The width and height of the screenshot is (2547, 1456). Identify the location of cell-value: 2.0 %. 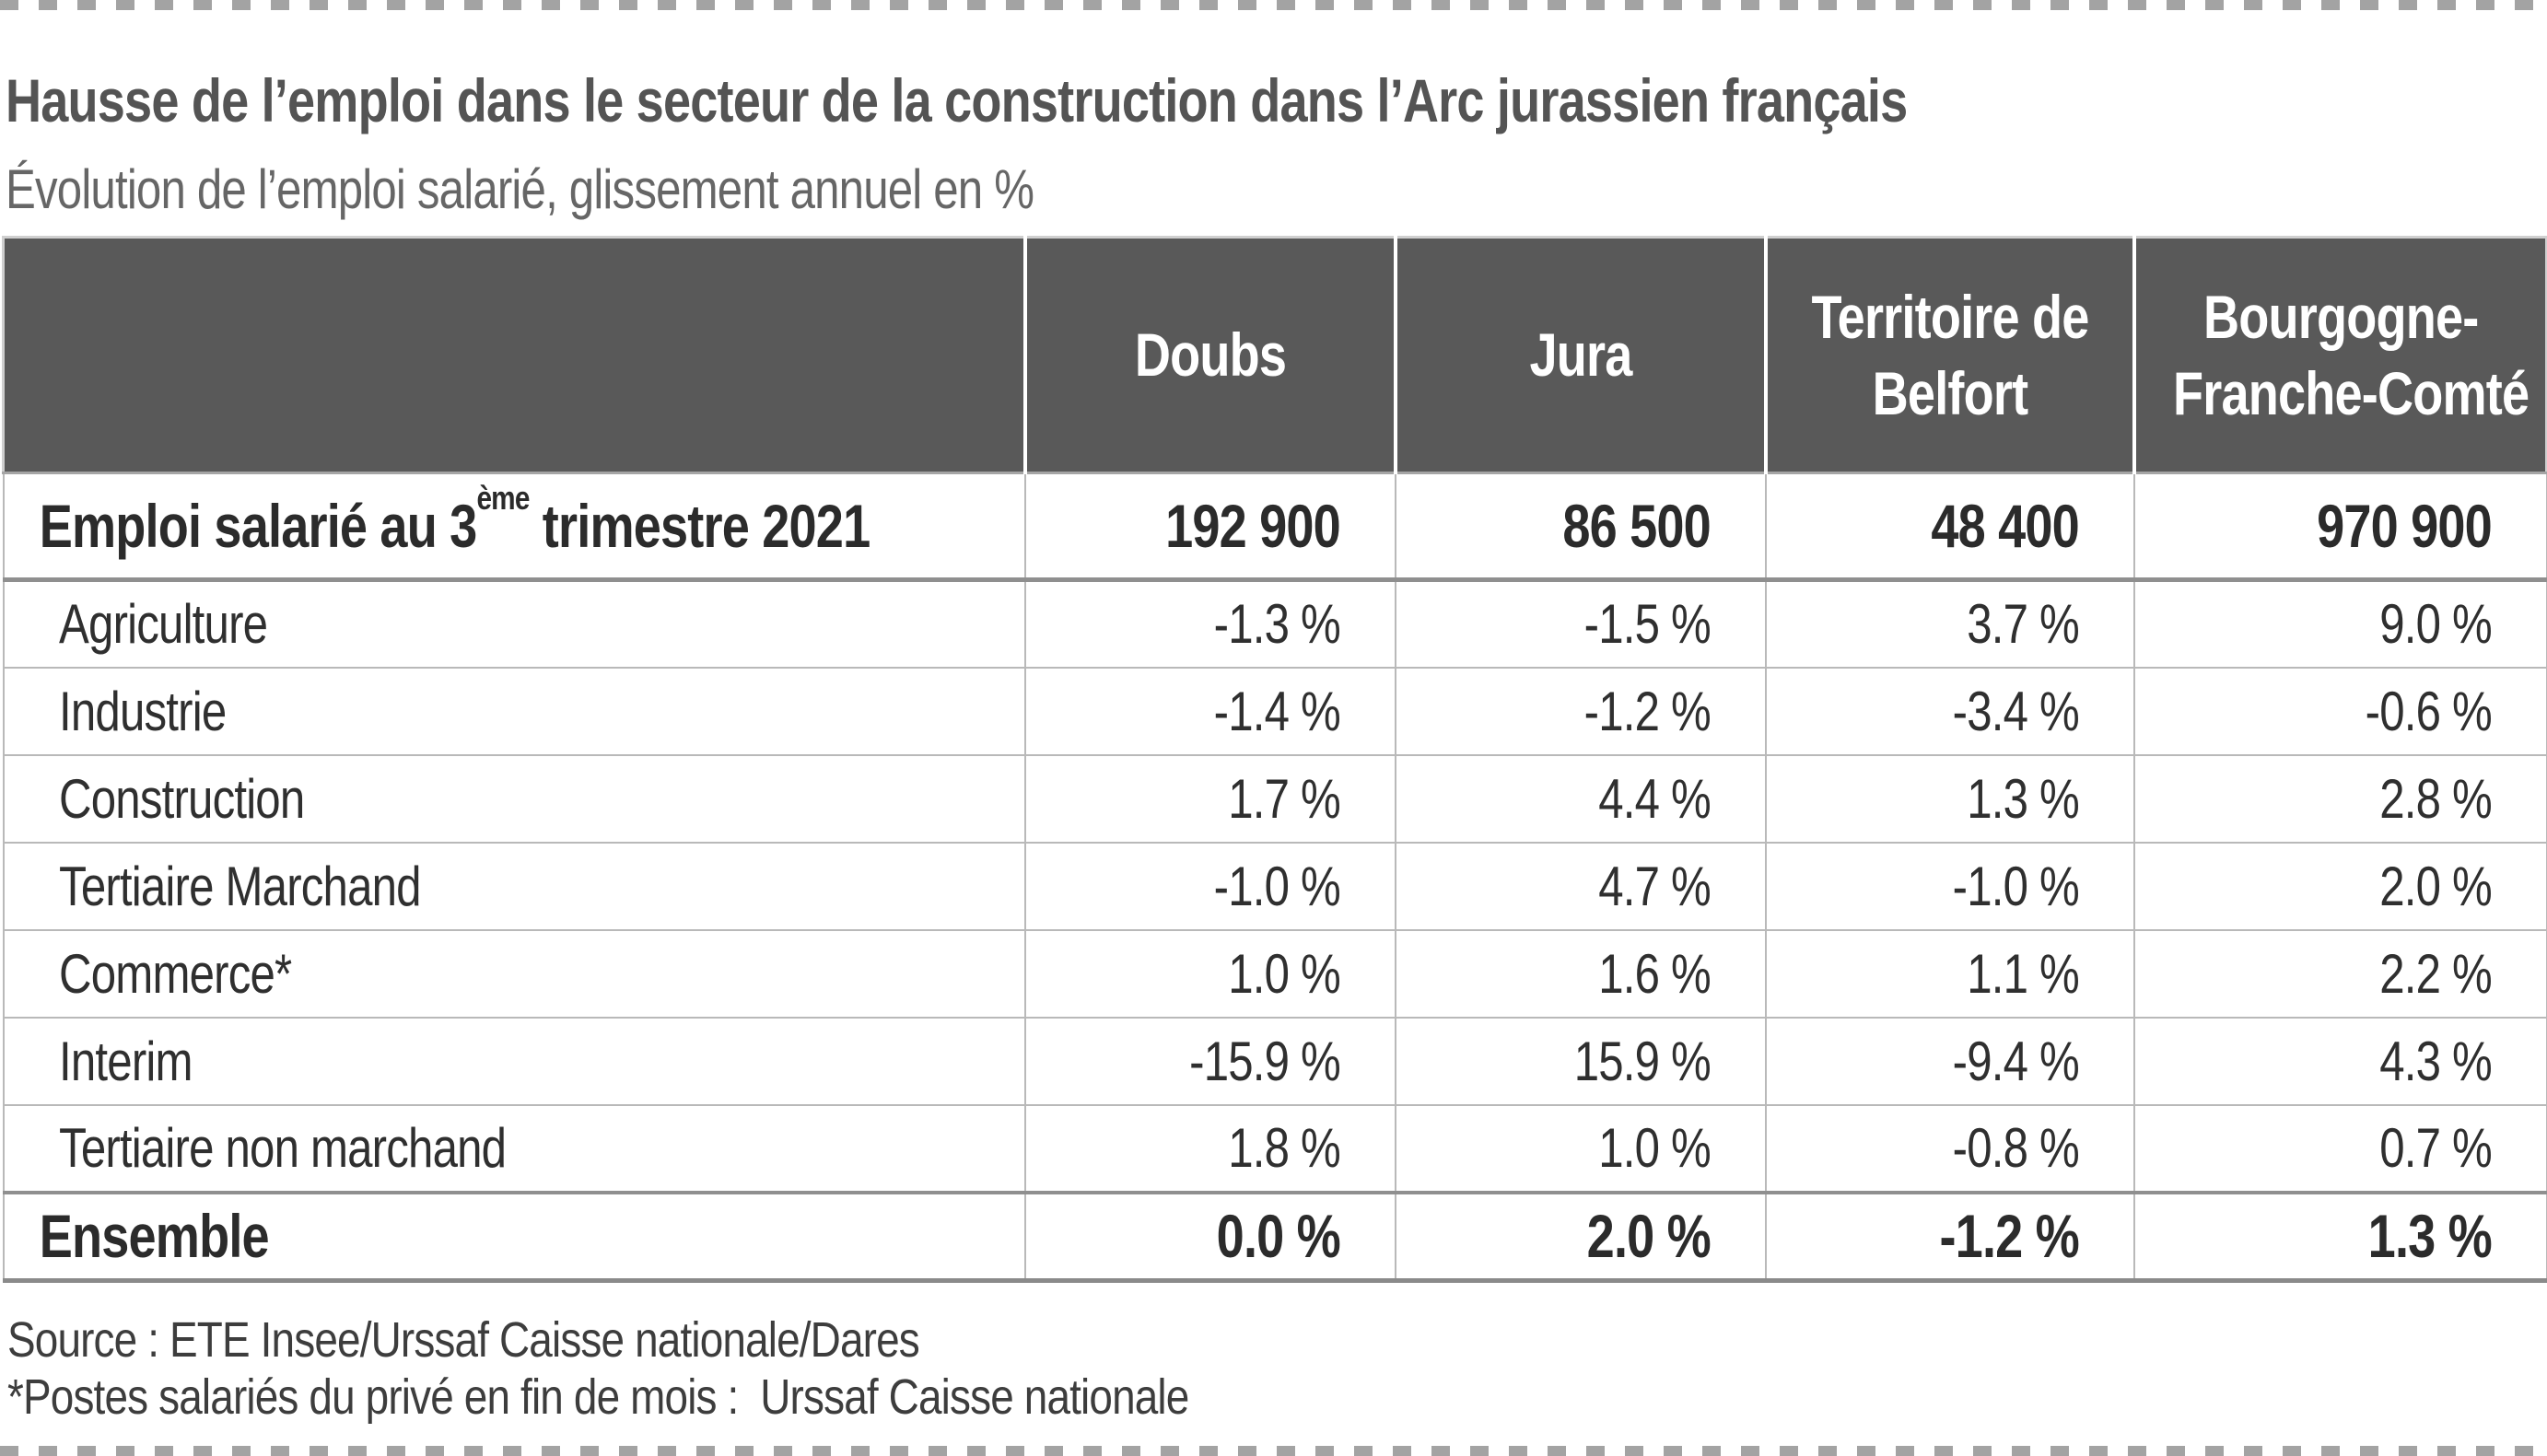
(2436, 886).